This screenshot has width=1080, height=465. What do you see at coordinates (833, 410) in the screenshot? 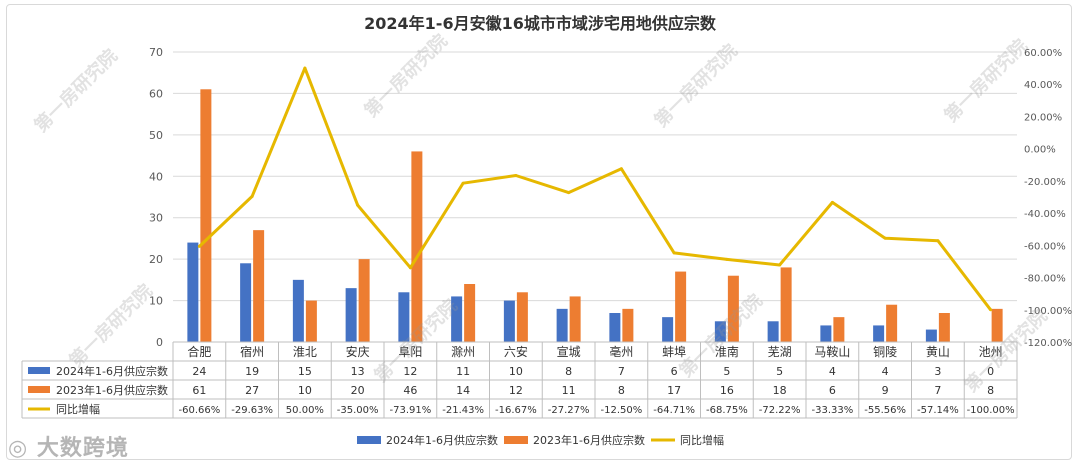
I see `table-cell: -33.33%` at bounding box center [833, 410].